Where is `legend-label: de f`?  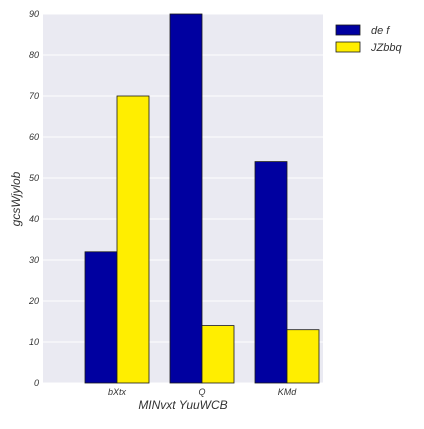
legend-label: de f is located at coordinates (380, 31).